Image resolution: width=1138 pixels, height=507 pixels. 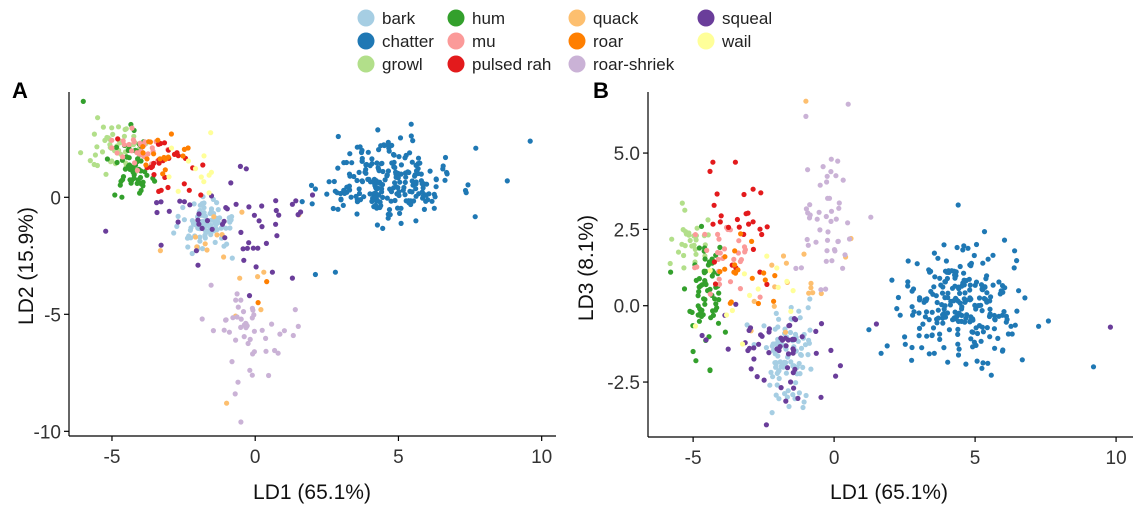 I want to click on legend-item: mu, so click(x=471, y=41).